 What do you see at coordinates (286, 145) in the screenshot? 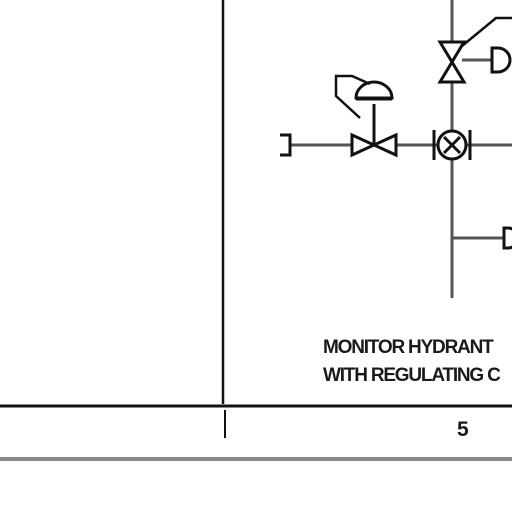
I see `hose-connection-icon` at bounding box center [286, 145].